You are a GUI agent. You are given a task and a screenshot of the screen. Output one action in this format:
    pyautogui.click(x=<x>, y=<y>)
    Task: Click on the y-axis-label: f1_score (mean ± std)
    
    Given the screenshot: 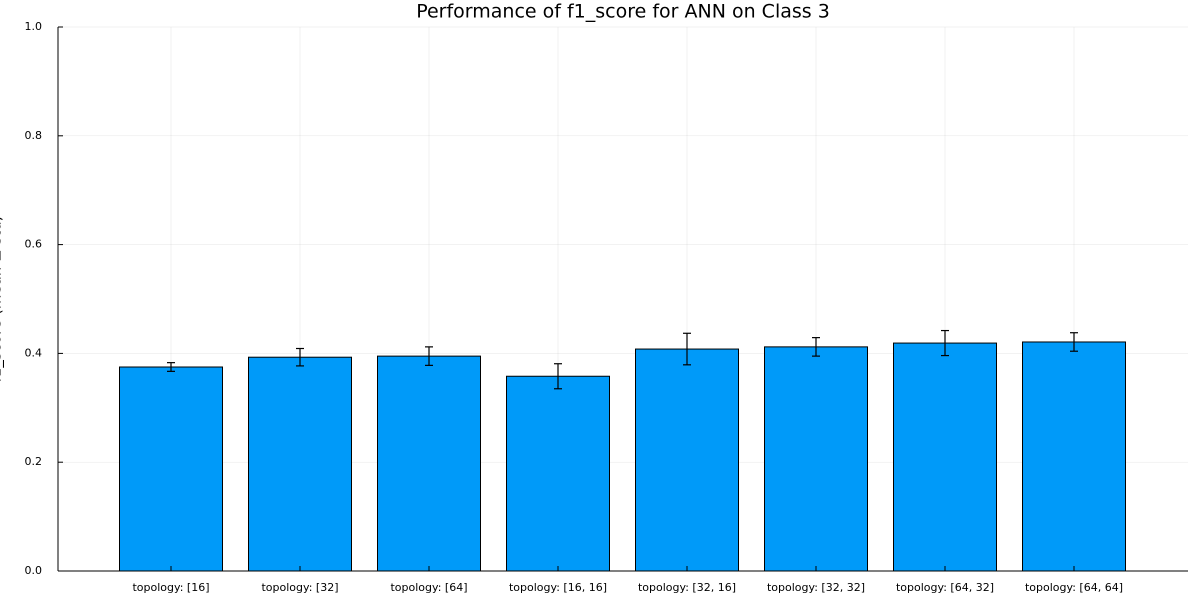 What is the action you would take?
    pyautogui.click(x=3, y=299)
    